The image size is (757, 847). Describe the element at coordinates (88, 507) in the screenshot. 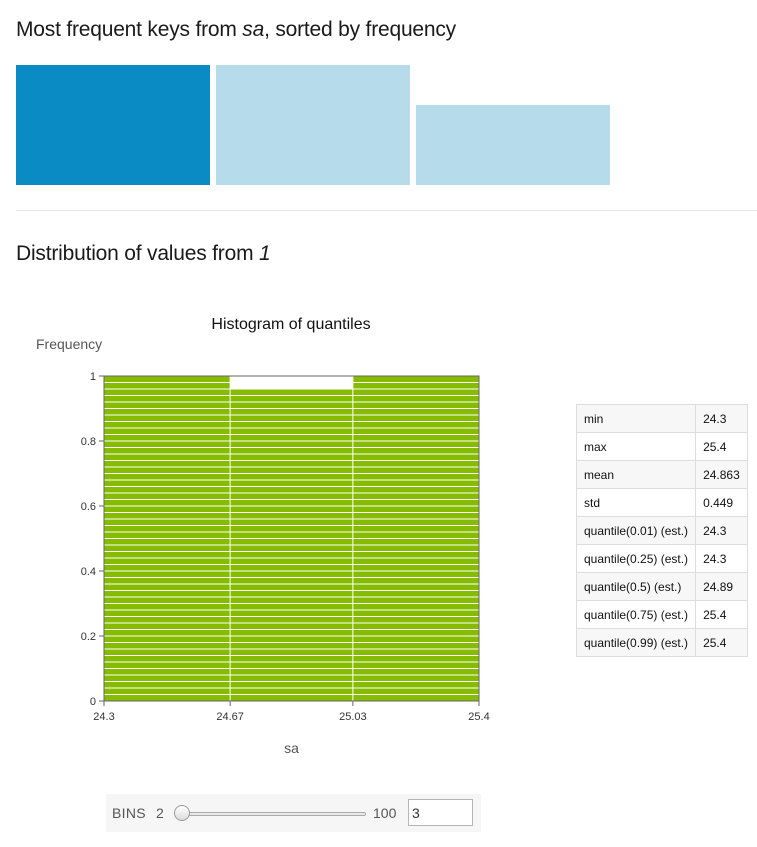

I see `histogram-y-tick-label: 0.6` at that location.